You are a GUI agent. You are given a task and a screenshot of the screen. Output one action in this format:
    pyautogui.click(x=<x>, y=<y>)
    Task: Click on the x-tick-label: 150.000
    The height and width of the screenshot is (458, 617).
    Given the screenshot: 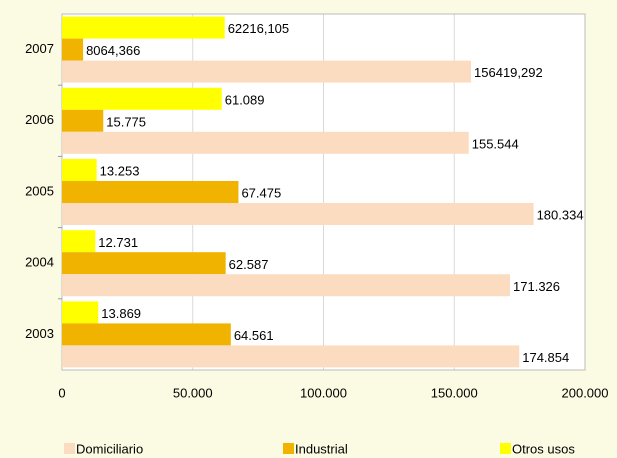 What is the action you would take?
    pyautogui.click(x=454, y=392)
    